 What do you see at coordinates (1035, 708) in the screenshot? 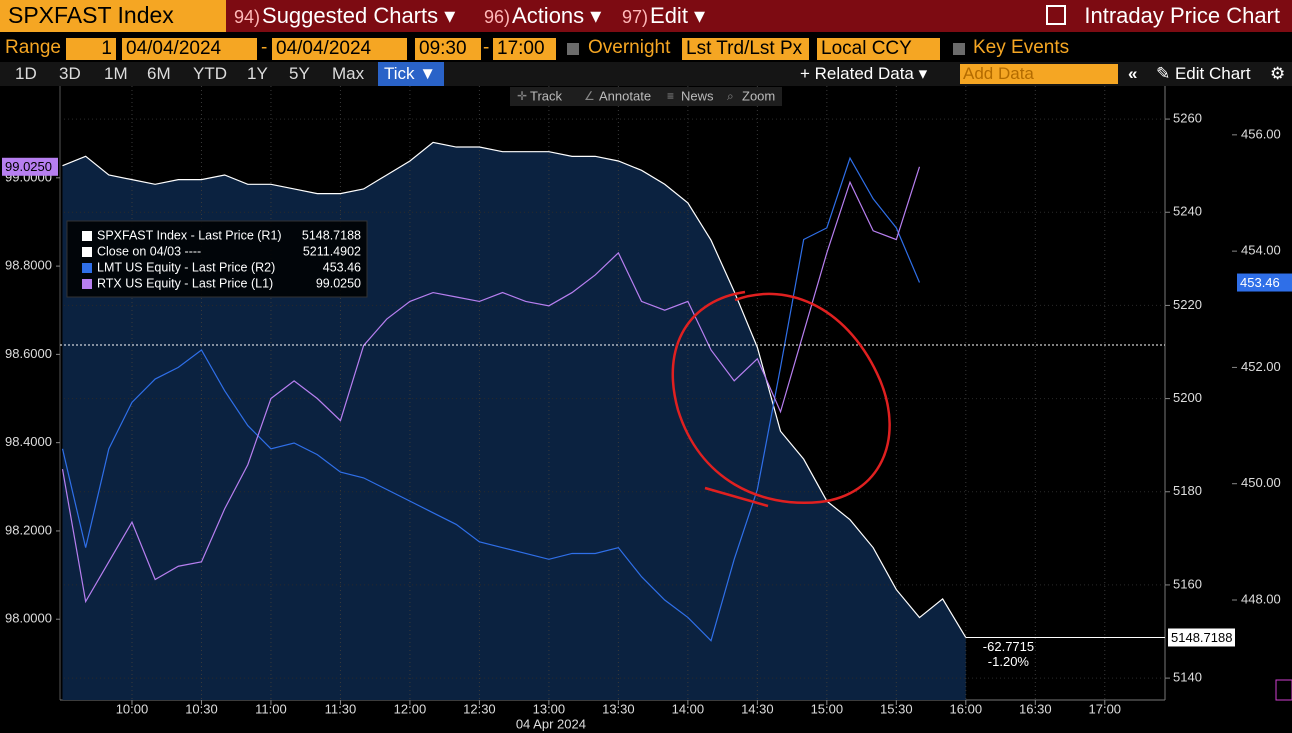
I see `x-tick-label: 16:30` at bounding box center [1035, 708].